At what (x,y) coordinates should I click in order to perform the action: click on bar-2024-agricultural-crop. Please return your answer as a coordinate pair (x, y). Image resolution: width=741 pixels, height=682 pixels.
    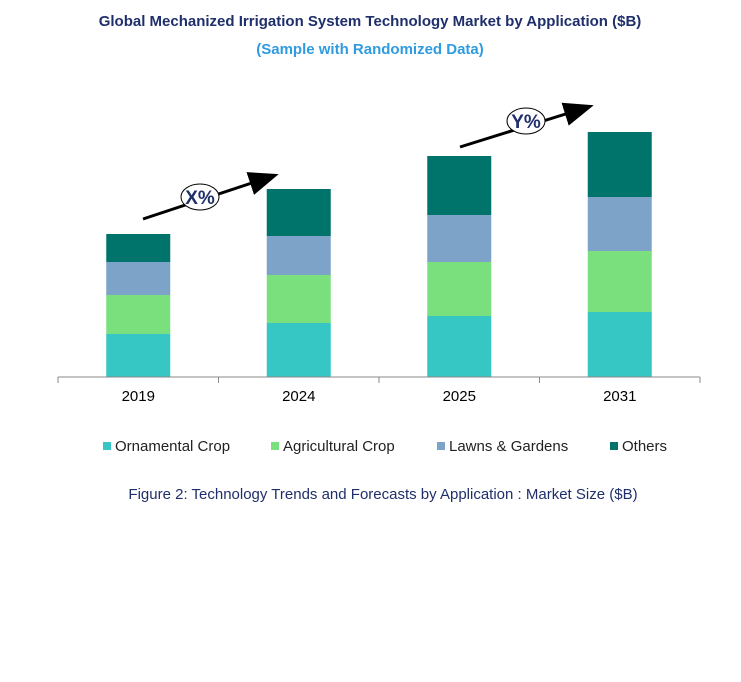
    Looking at the image, I should click on (298, 299).